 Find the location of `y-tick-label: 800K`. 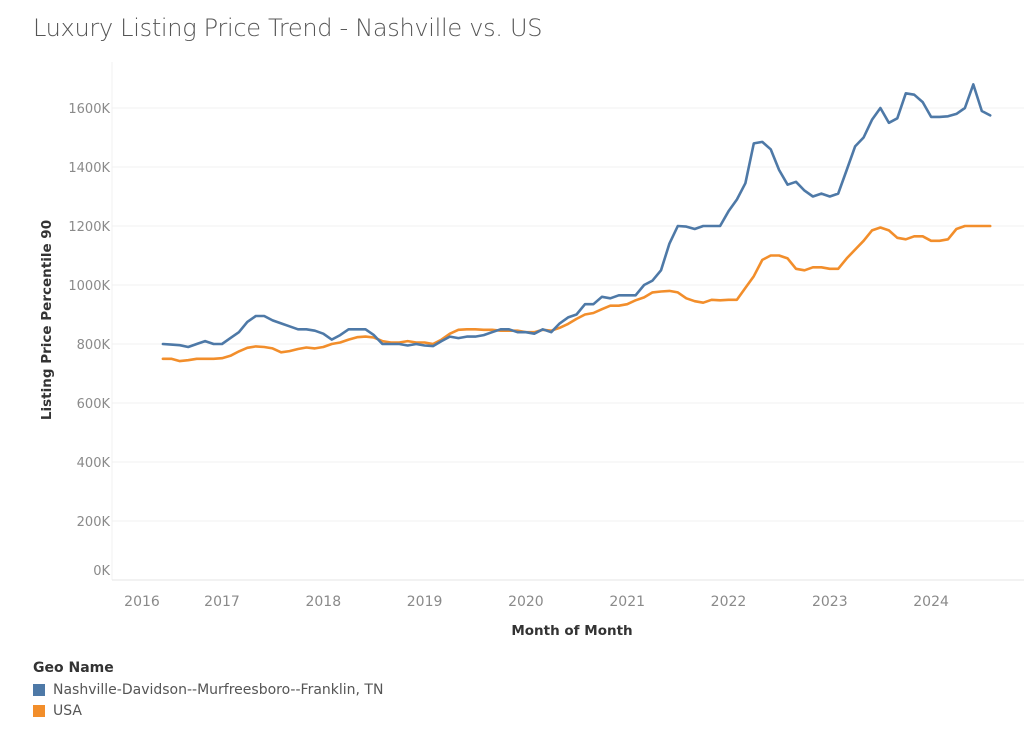

y-tick-label: 800K is located at coordinates (94, 345).